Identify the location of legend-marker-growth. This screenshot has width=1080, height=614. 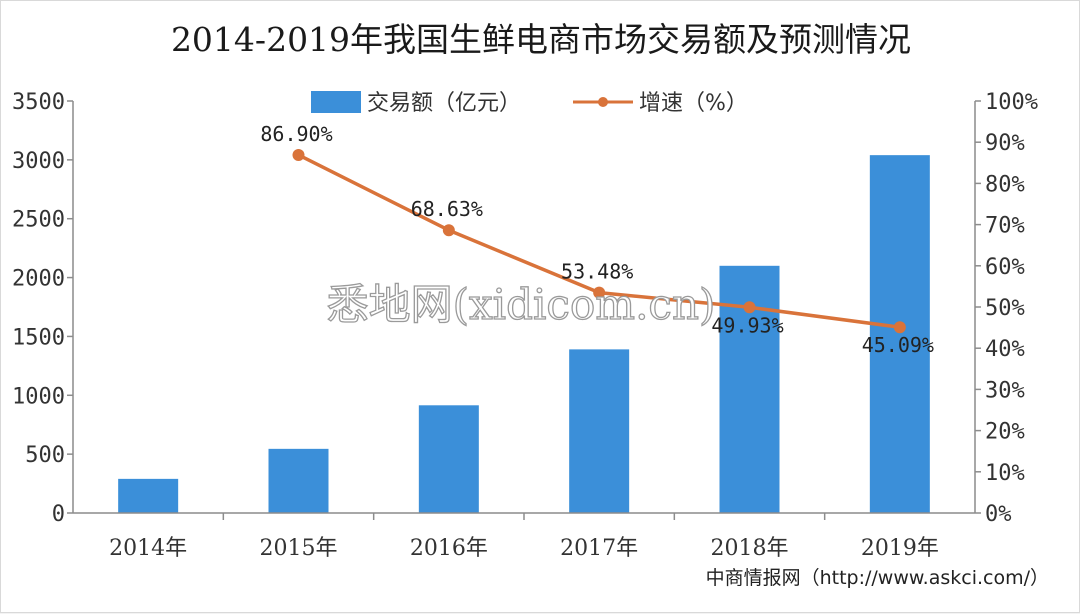
(603, 102).